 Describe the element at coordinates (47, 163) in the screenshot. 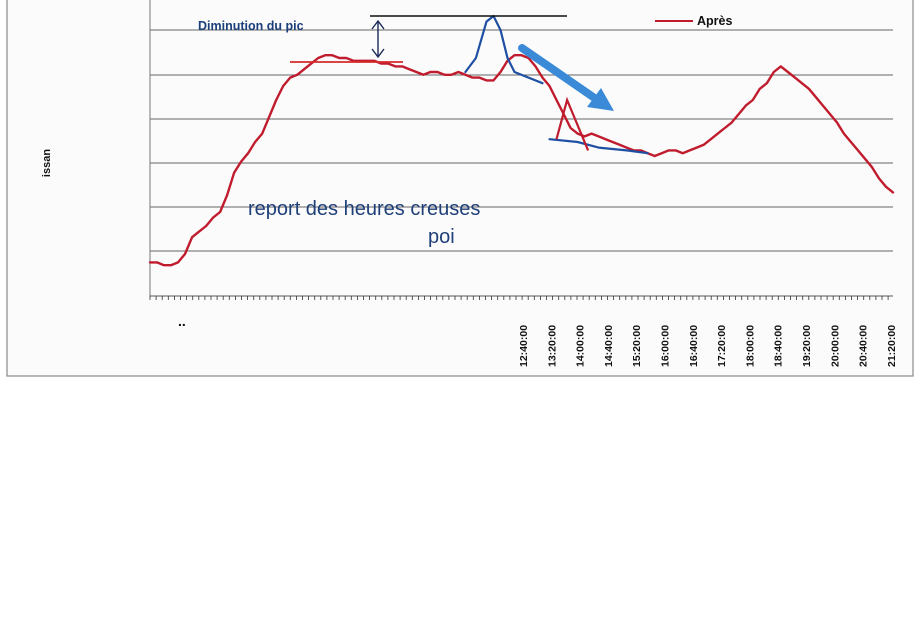

I see `y-axis-label: issan` at that location.